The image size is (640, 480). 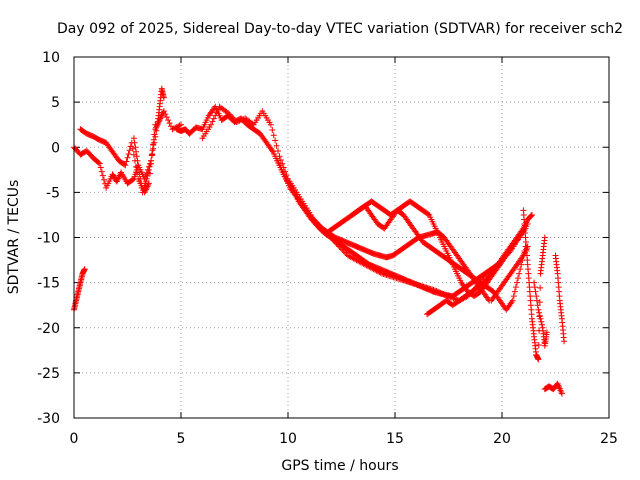 I want to click on y-axis-label: SDTVAR / TECUs, so click(x=14, y=237).